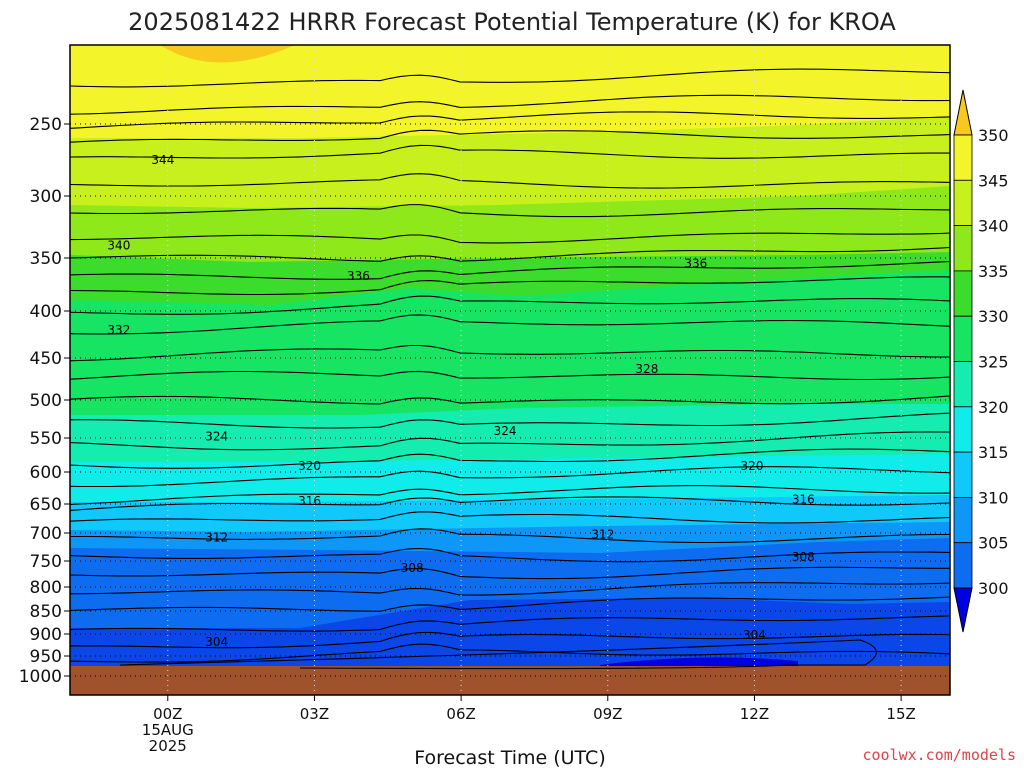 The image size is (1024, 768). Describe the element at coordinates (168, 730) in the screenshot. I see `x-tick-sublabel: 15AUG` at that location.